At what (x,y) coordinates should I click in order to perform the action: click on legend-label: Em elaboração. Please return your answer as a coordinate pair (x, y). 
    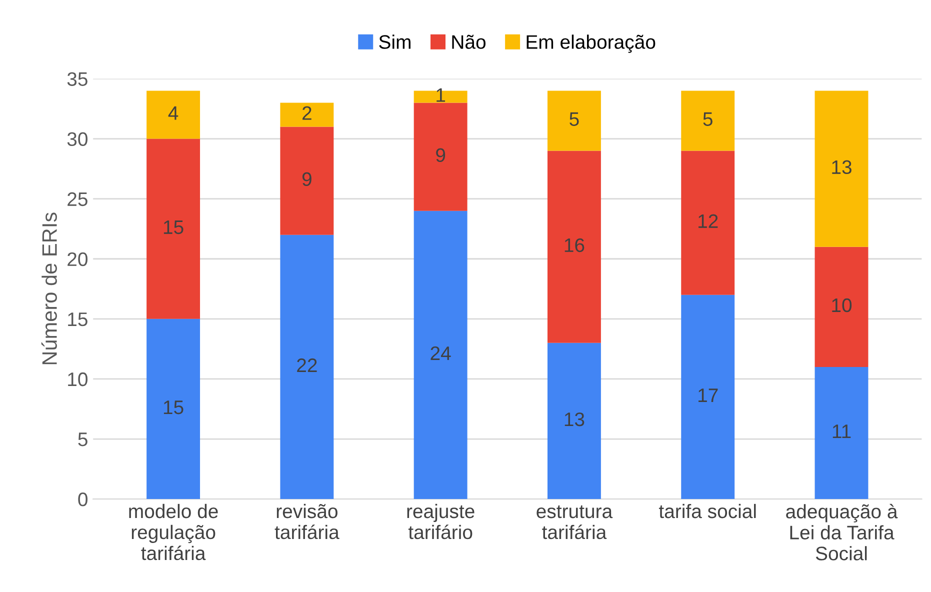
    Looking at the image, I should click on (591, 43).